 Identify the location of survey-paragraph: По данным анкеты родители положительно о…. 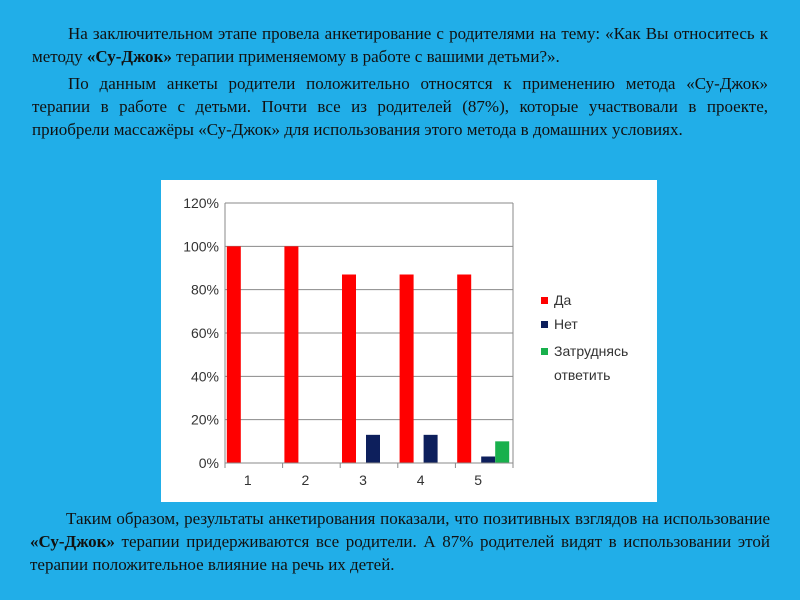
(400, 106).